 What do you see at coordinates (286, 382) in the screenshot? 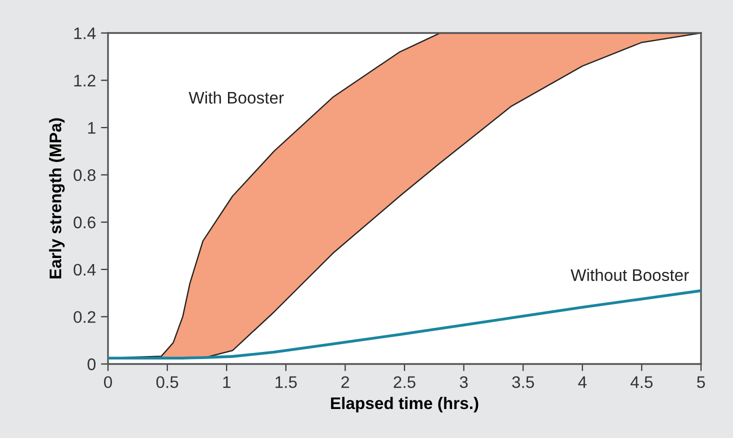
I see `x-tick-label: 1.5` at bounding box center [286, 382].